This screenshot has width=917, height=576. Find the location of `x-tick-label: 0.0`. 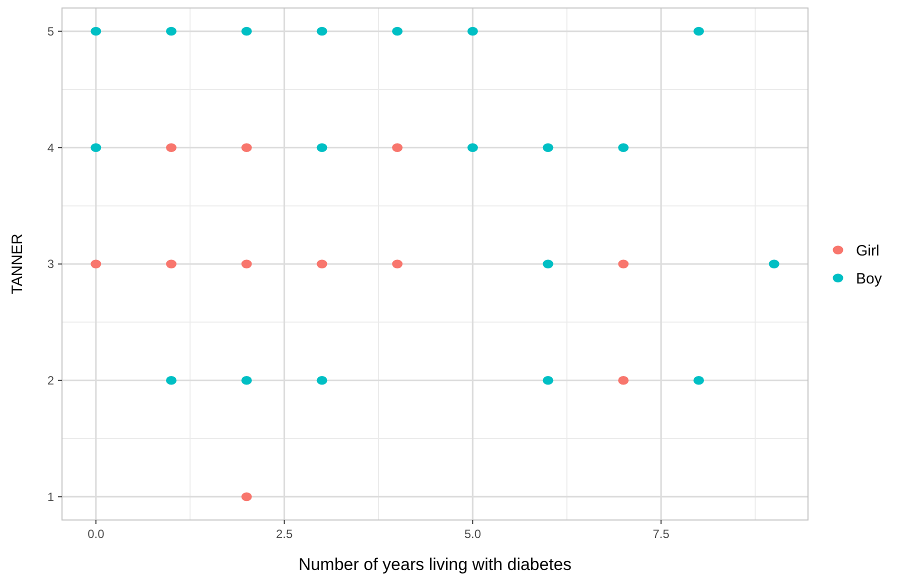

x-tick-label: 0.0 is located at coordinates (96, 534).